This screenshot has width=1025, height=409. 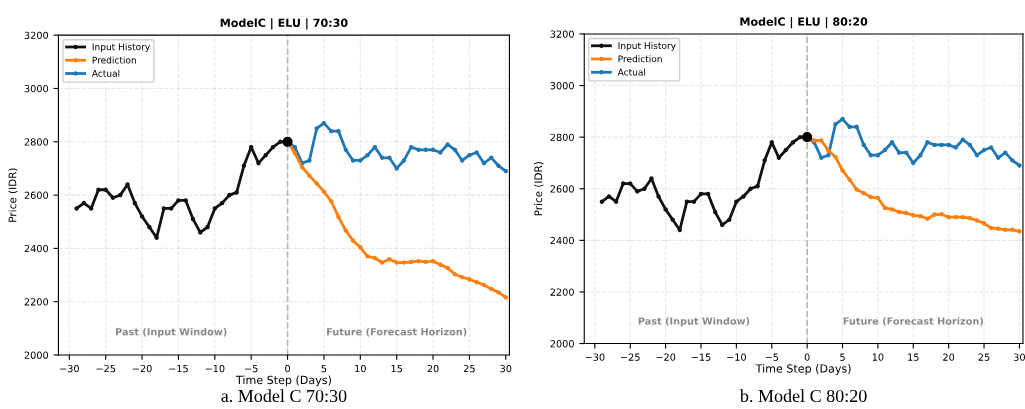 I want to click on chart-title: ModelC | ELU | 80:20, so click(x=804, y=23).